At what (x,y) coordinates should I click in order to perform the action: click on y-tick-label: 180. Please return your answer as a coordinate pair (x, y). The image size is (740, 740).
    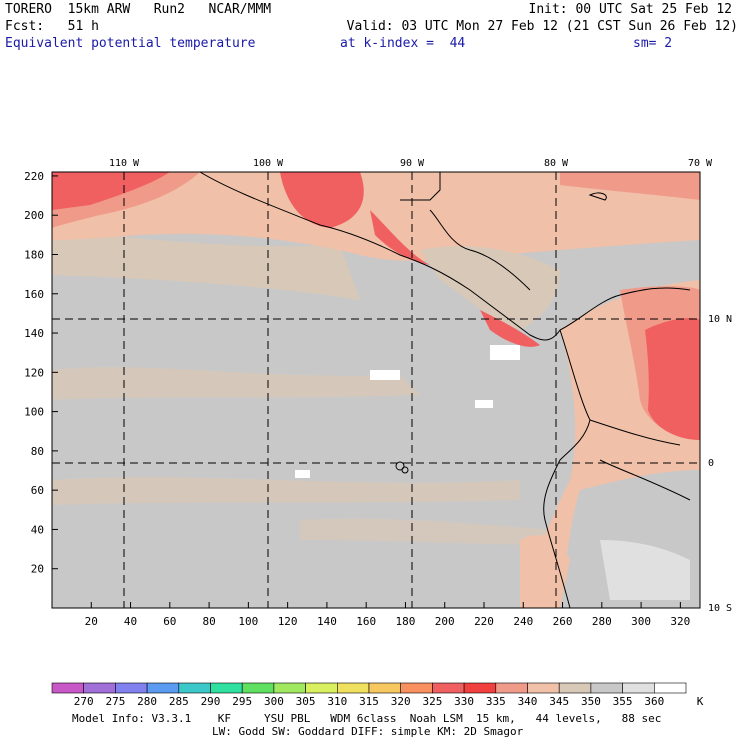
    Looking at the image, I should click on (34, 254).